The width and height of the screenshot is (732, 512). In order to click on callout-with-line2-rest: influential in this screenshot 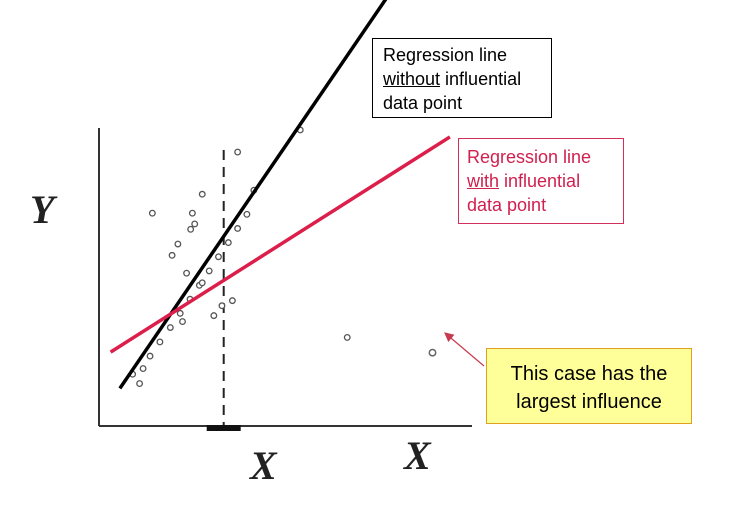, I will do `click(540, 181)`.